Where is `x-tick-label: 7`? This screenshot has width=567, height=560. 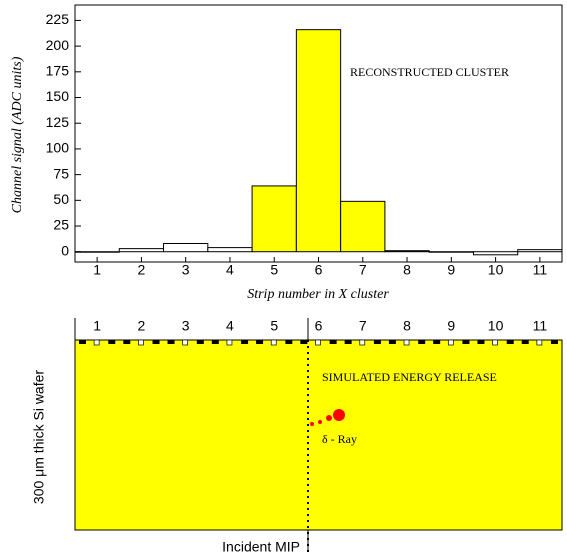
x-tick-label: 7 is located at coordinates (363, 270).